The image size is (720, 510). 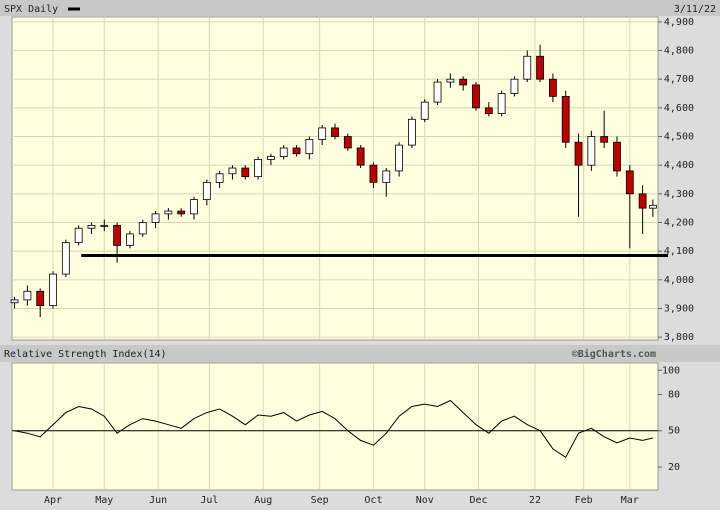 What do you see at coordinates (679, 337) in the screenshot?
I see `y-tick-label: 3,800` at bounding box center [679, 337].